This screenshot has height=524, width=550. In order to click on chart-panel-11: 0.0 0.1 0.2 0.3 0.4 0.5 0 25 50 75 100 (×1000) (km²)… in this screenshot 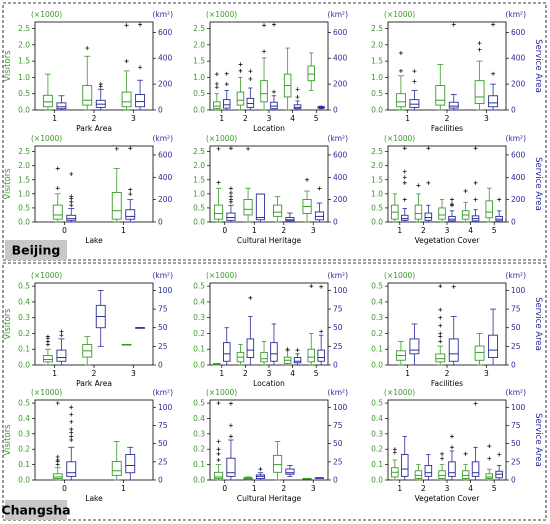, I will do `click(270, 445)`.